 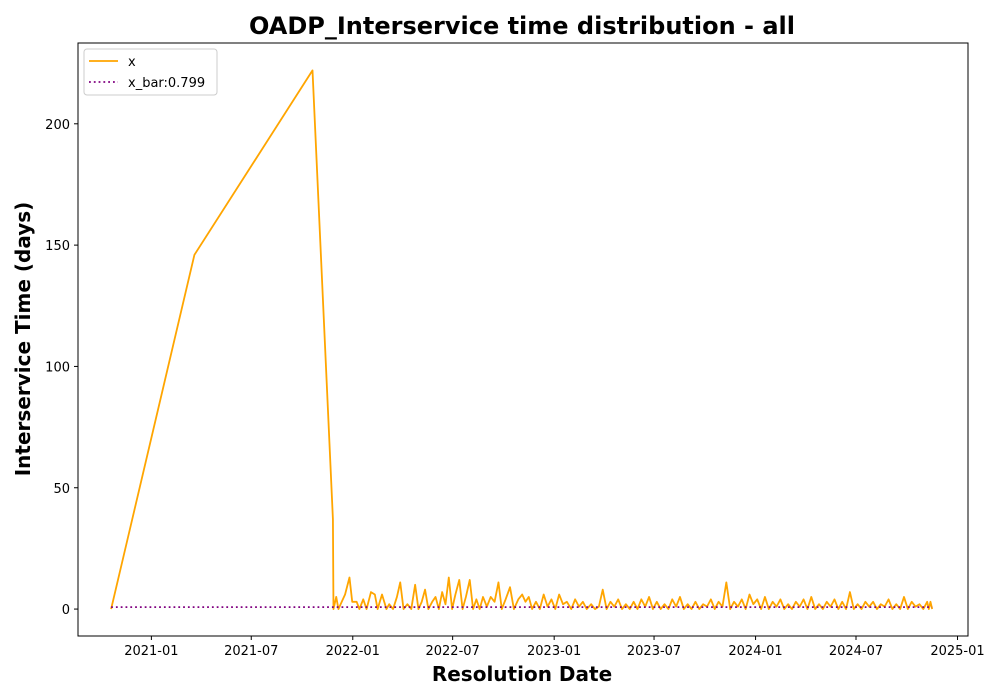 I want to click on x-axis-label: Resolution Date, so click(x=522, y=674).